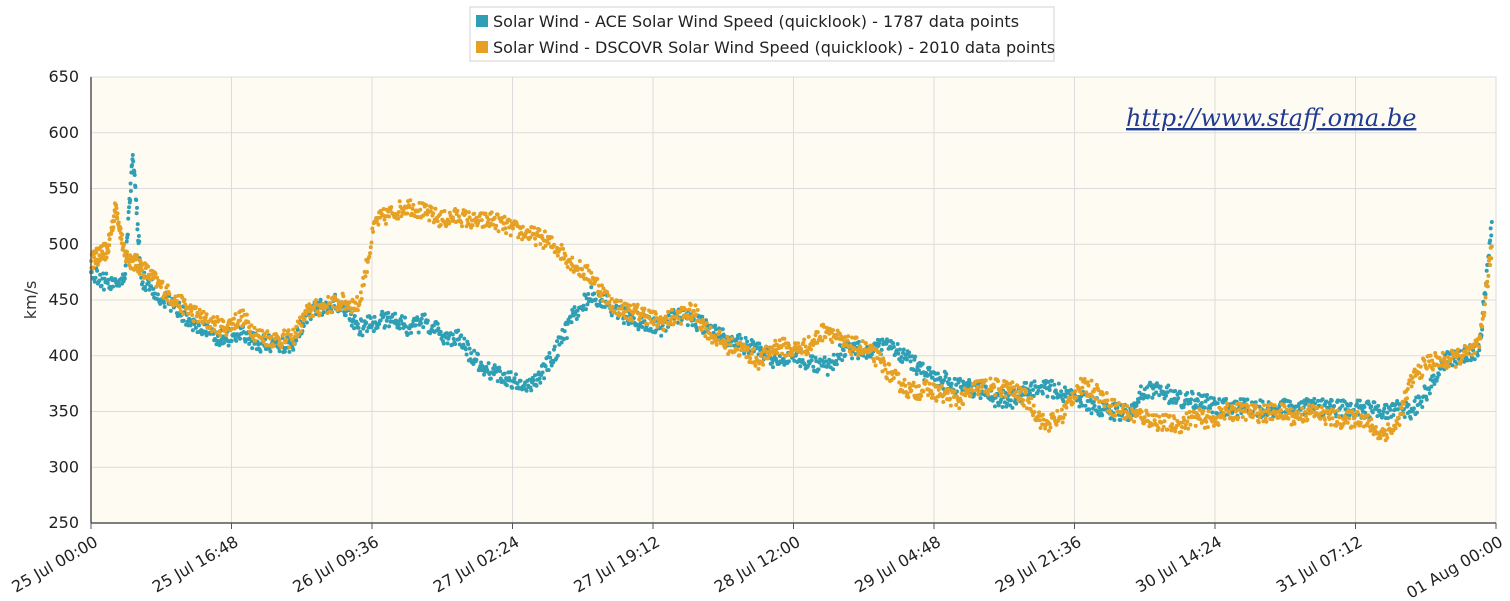 The width and height of the screenshot is (1510, 601). I want to click on legend-swatch-dscovr, so click(482, 47).